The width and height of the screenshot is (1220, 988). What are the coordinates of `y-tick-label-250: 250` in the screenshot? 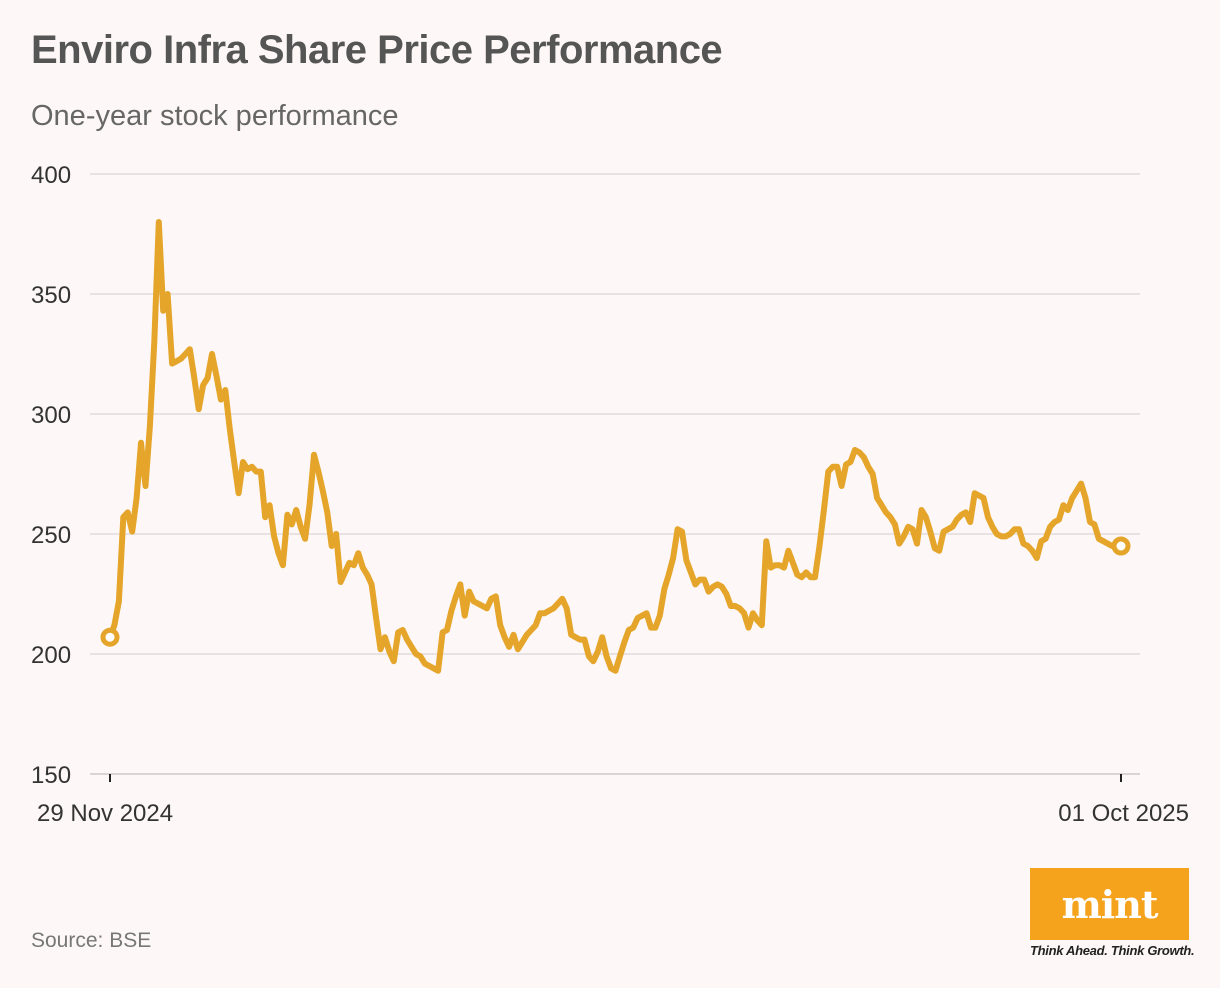 It's located at (51, 535).